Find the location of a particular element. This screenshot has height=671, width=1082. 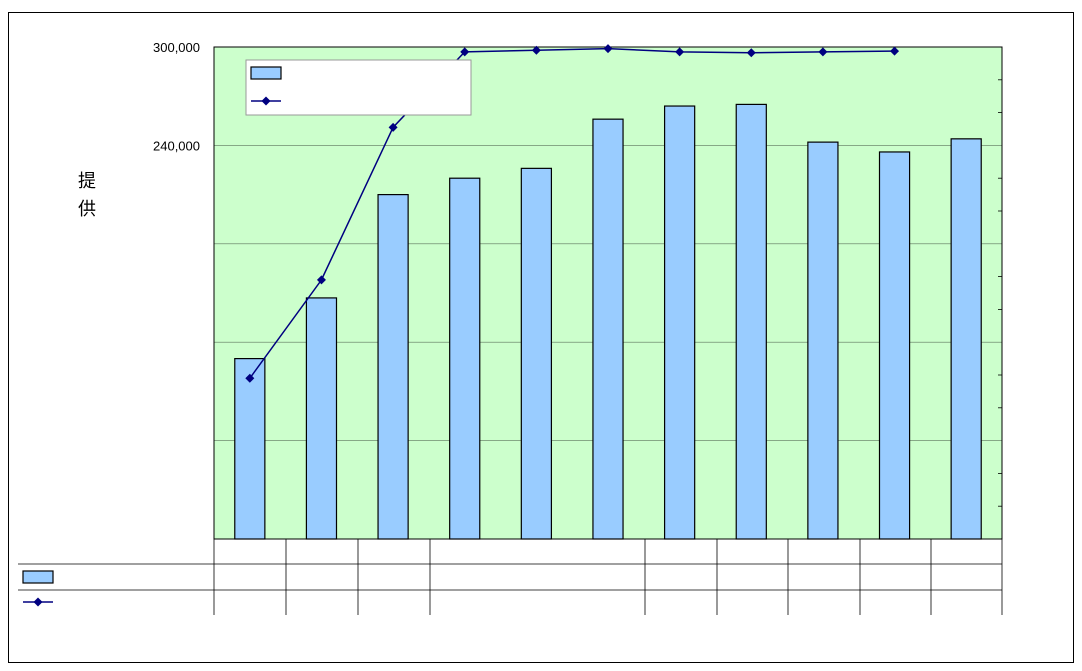

table-key-bars is located at coordinates (38, 577).